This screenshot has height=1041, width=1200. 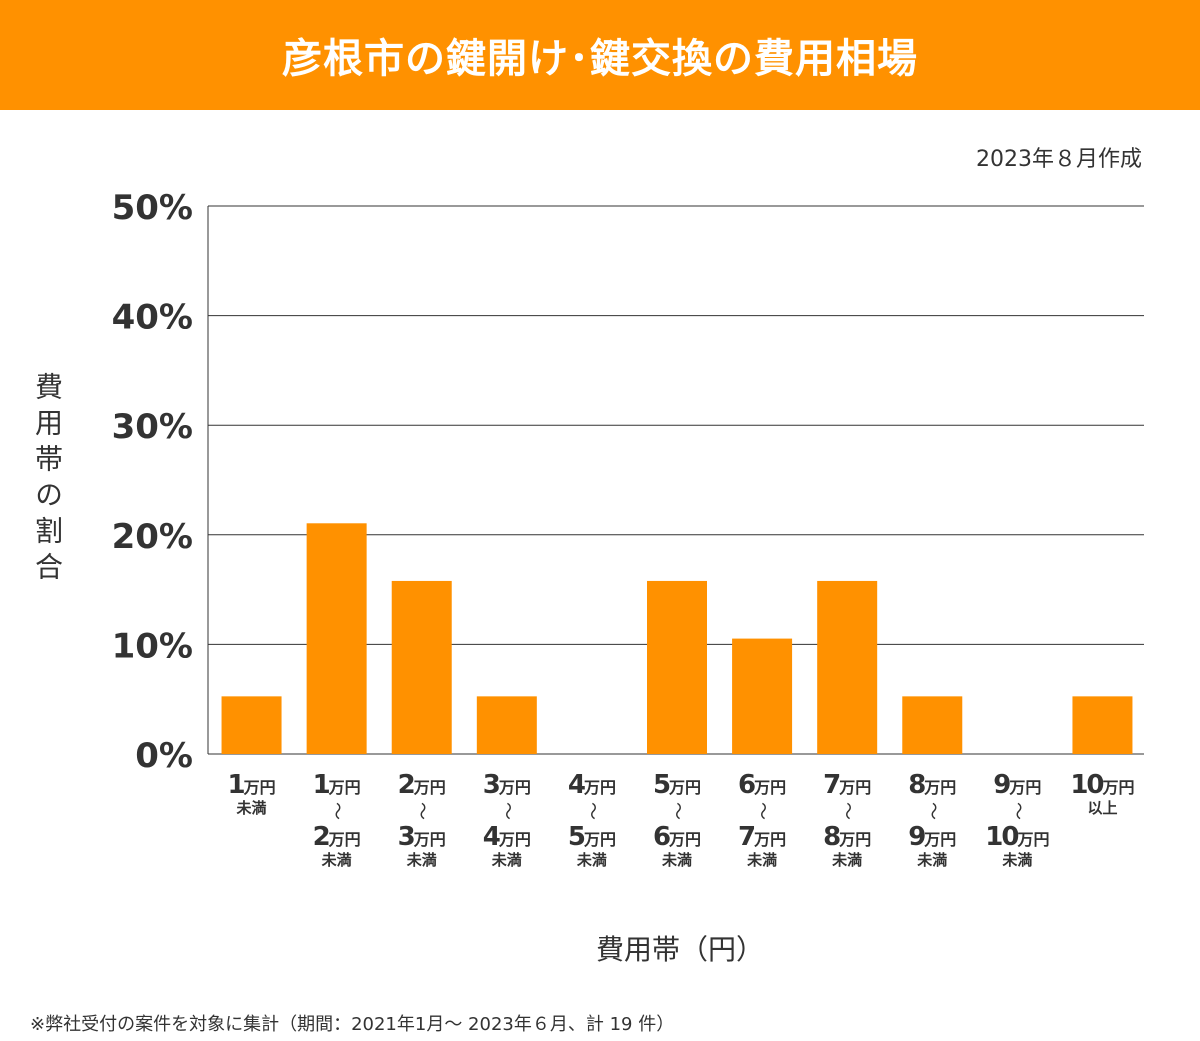 What do you see at coordinates (152, 318) in the screenshot?
I see `y-tick-label: 40%` at bounding box center [152, 318].